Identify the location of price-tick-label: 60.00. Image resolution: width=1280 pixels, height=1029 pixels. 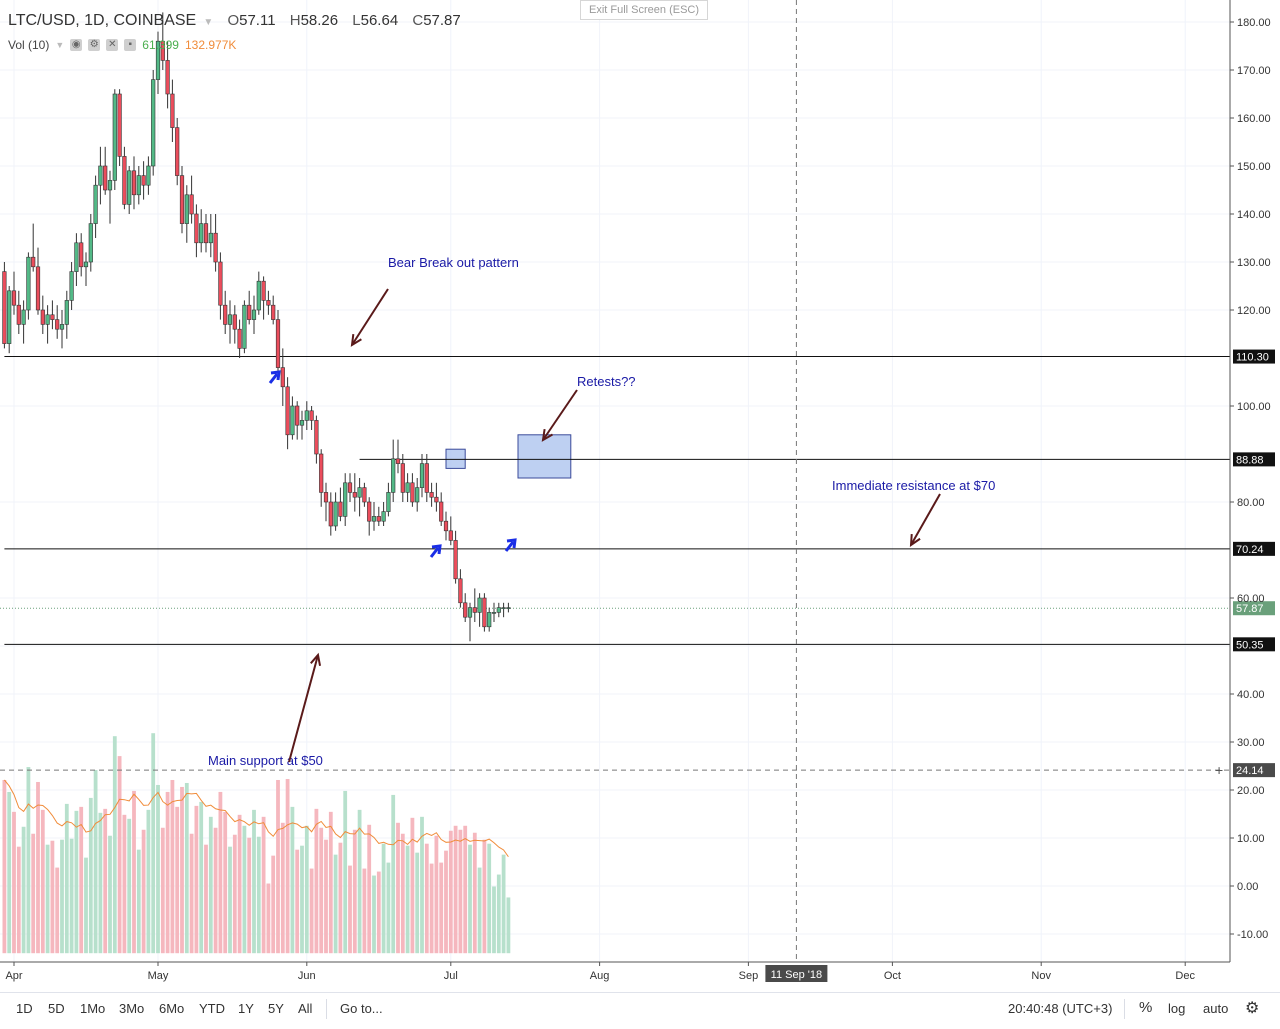
(1251, 599).